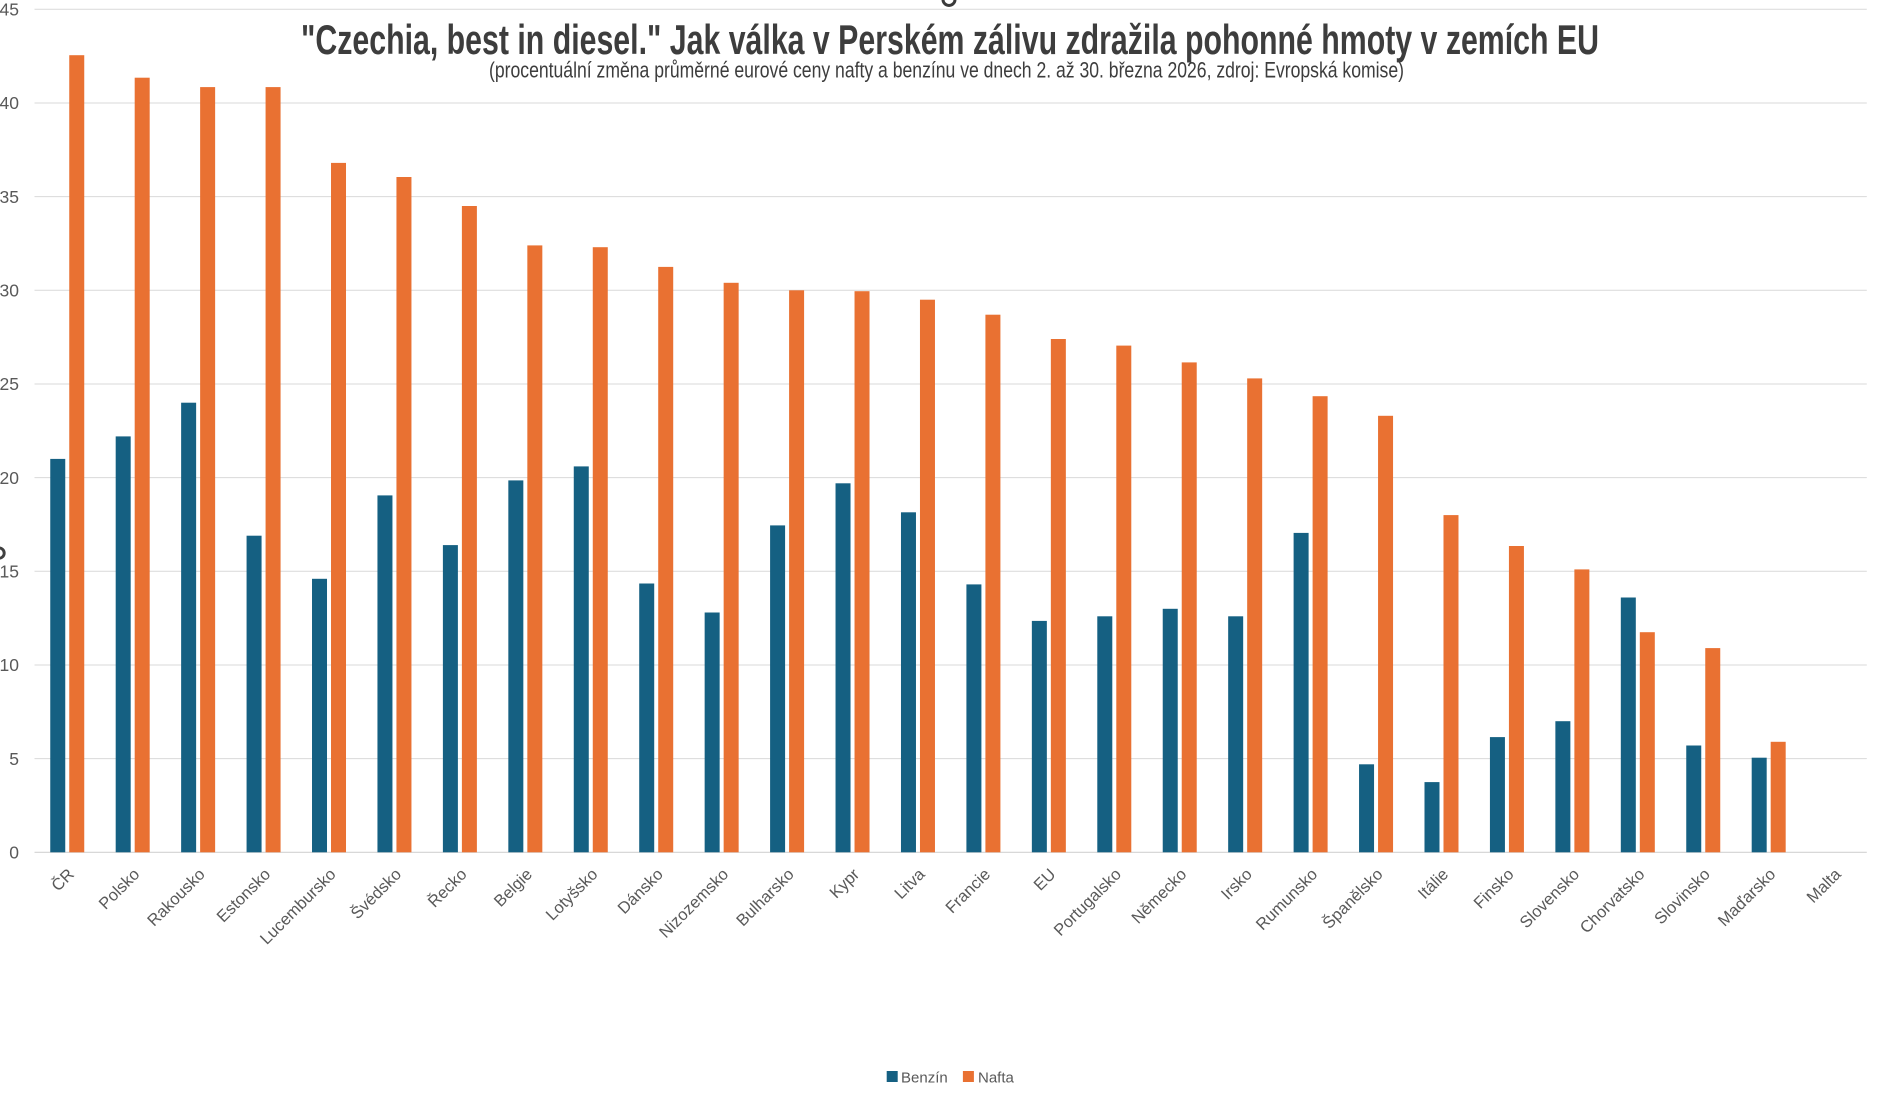 The width and height of the screenshot is (1890, 1094). I want to click on svg-text: 25, so click(9, 384).